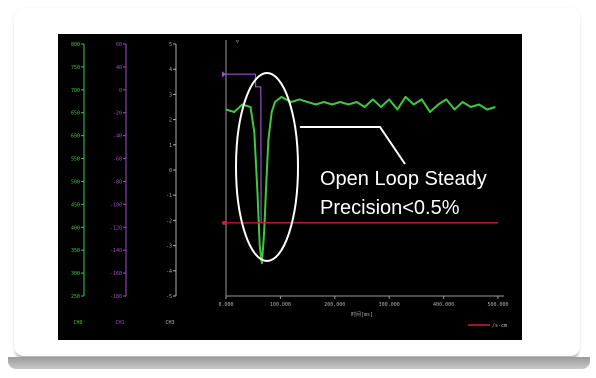 The width and height of the screenshot is (596, 378). What do you see at coordinates (170, 146) in the screenshot?
I see `white-axis-tick-label: 1` at bounding box center [170, 146].